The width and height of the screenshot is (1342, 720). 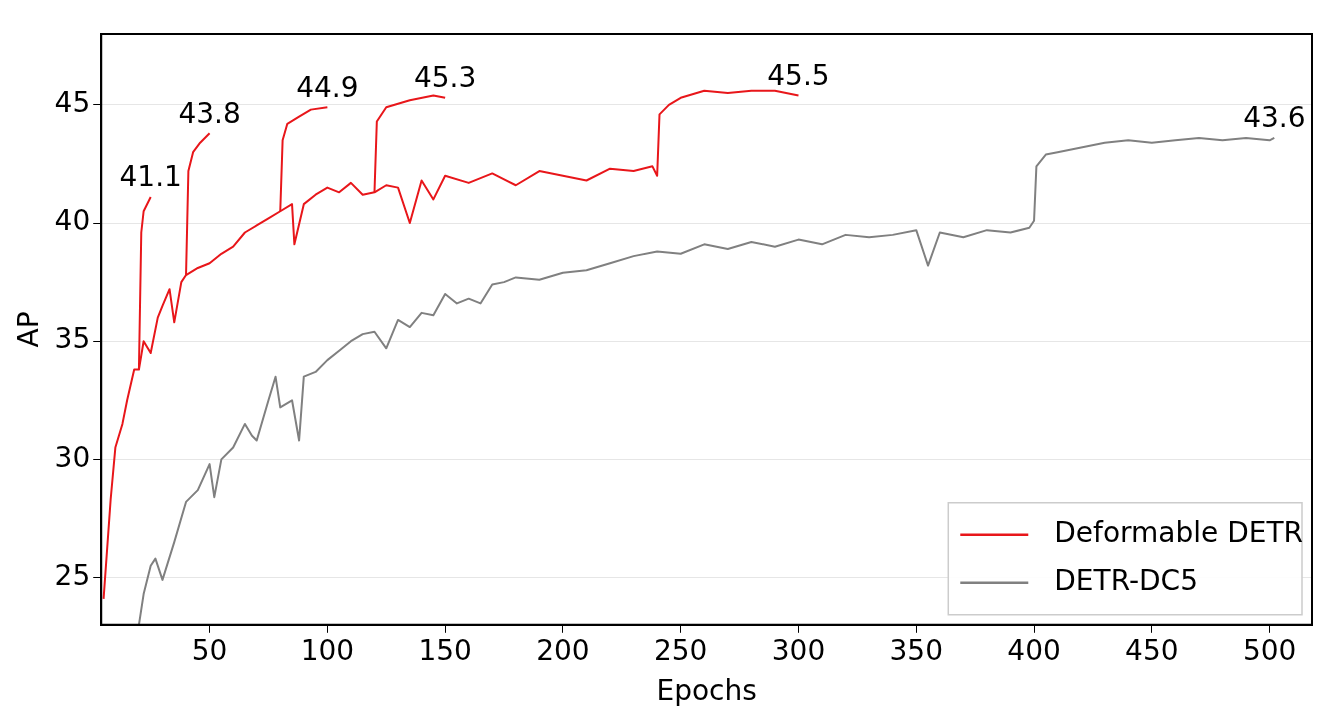 I want to click on x-tick-label: 100, so click(x=327, y=650).